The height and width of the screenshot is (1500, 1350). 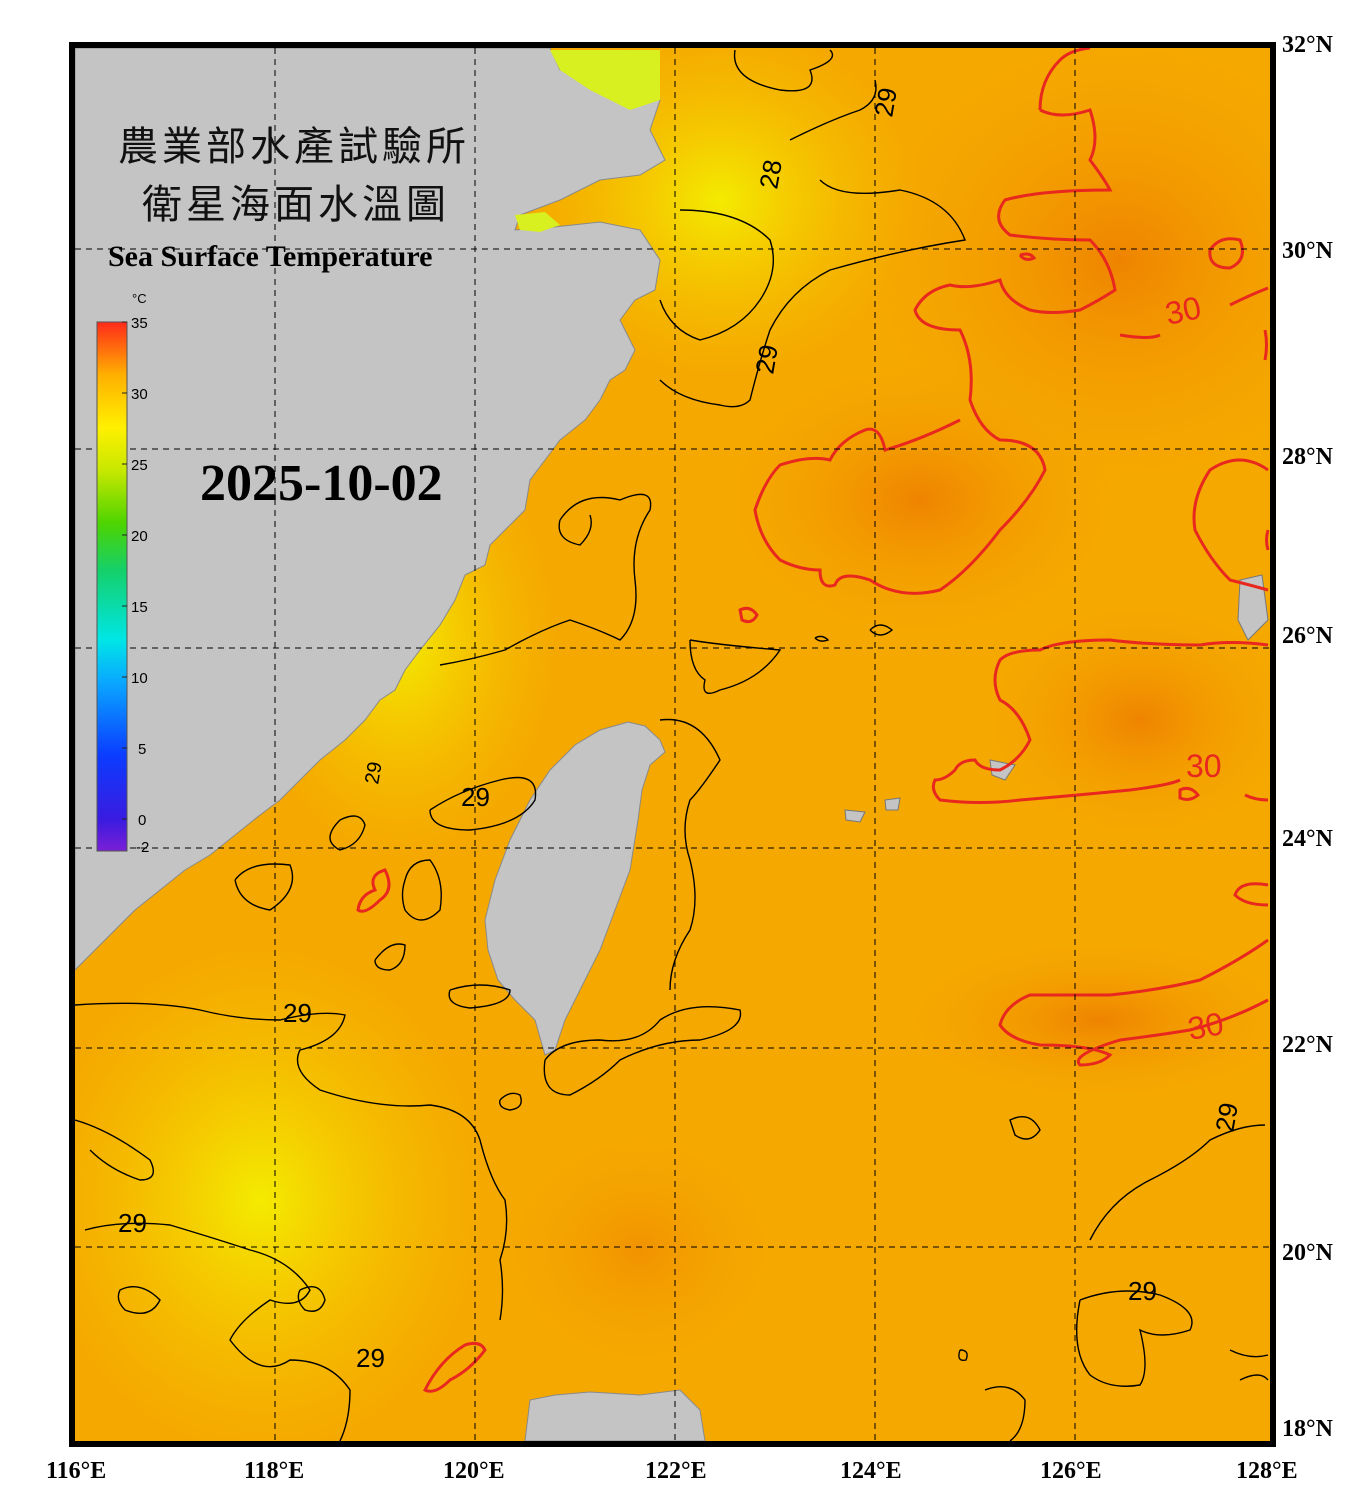 I want to click on lon-label: 116°E, so click(x=76, y=1471).